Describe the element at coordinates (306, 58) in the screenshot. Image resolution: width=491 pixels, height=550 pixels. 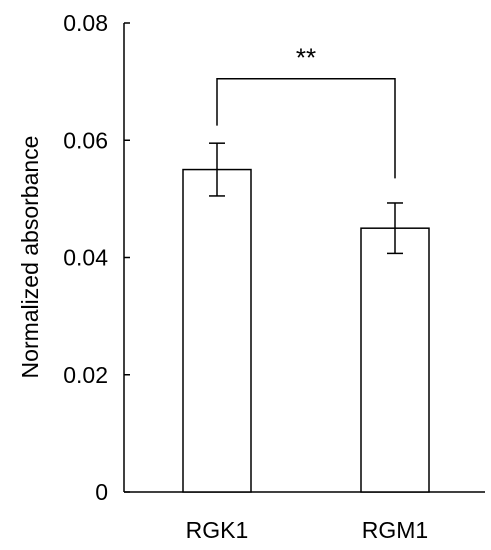
I see `significance-label: **` at that location.